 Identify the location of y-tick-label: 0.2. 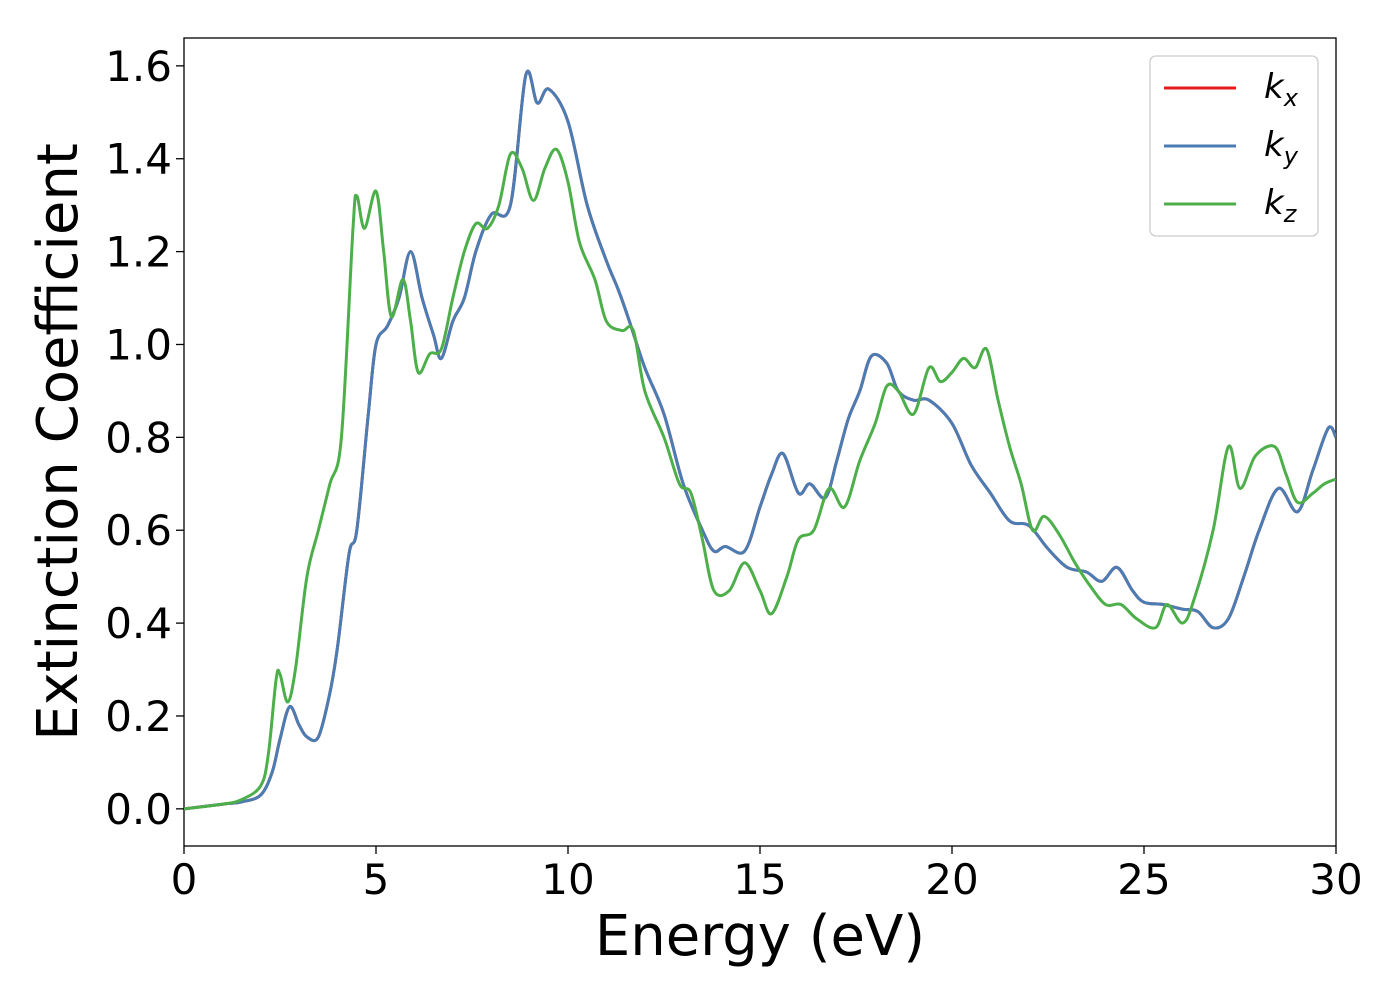
(138, 716).